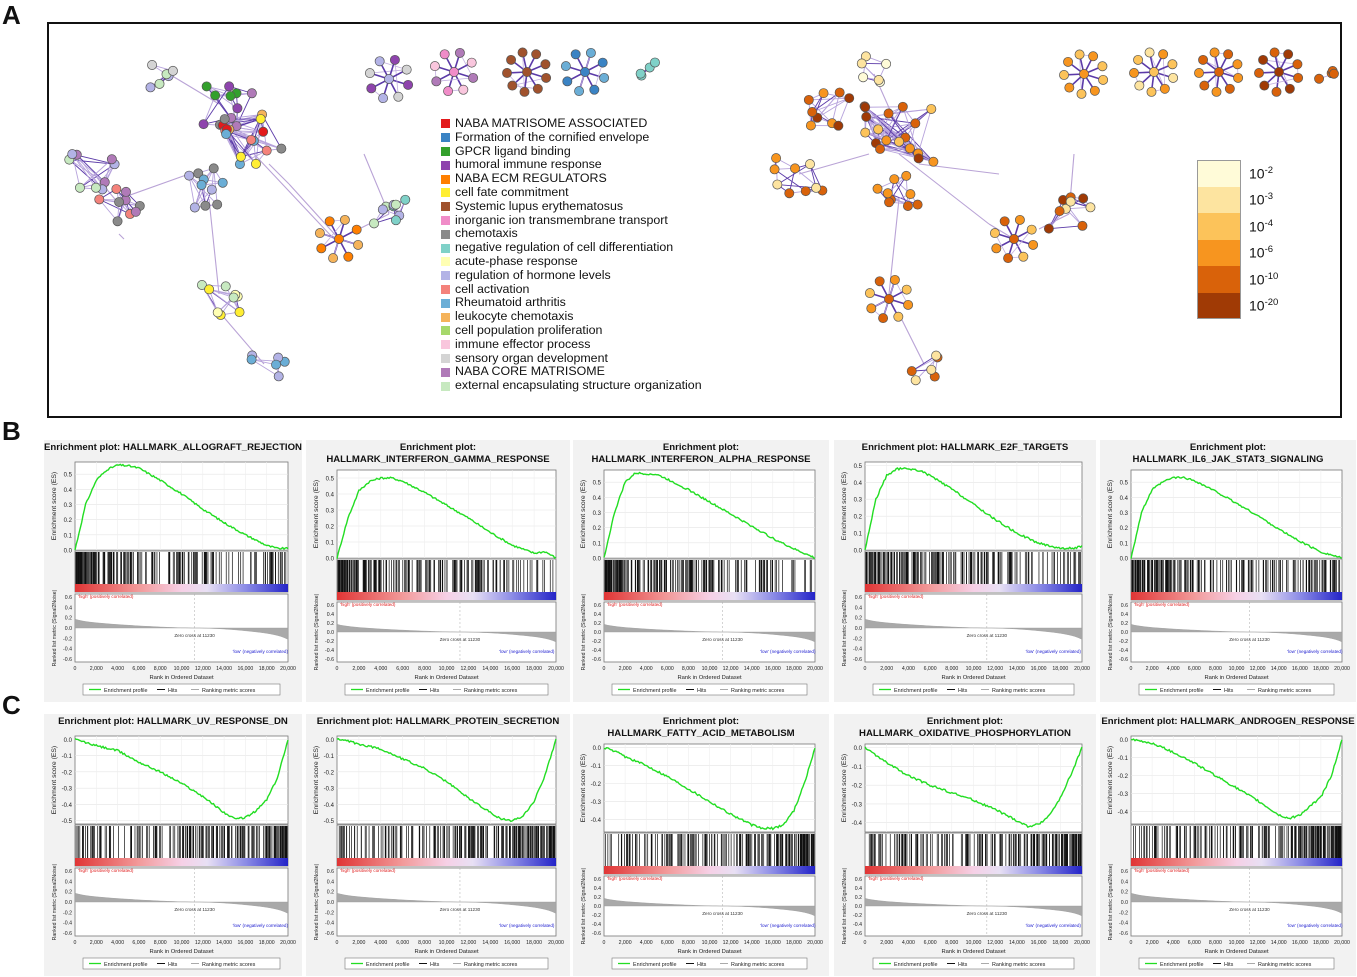  Describe the element at coordinates (858, 619) in the screenshot. I see `rank-tick-label: 0.2` at that location.